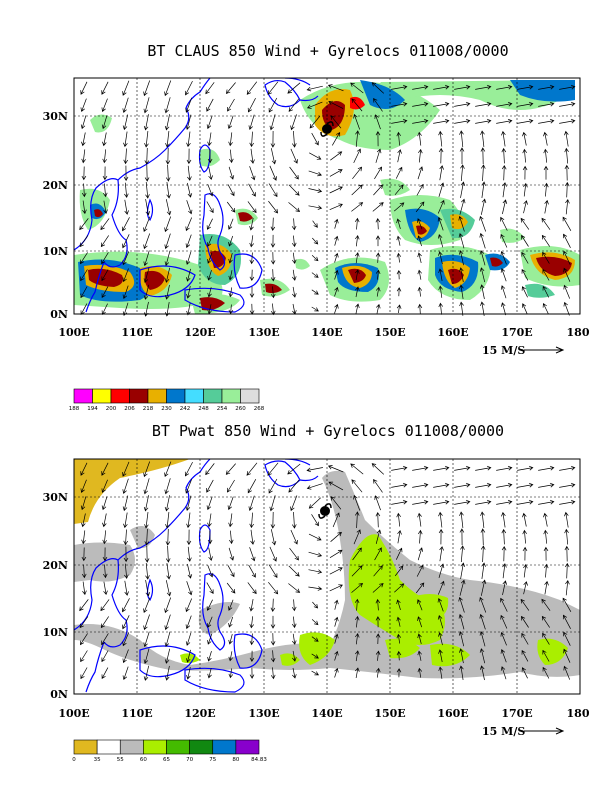 The image size is (612, 792). I want to click on y-tick-label: 30N, so click(55, 116).